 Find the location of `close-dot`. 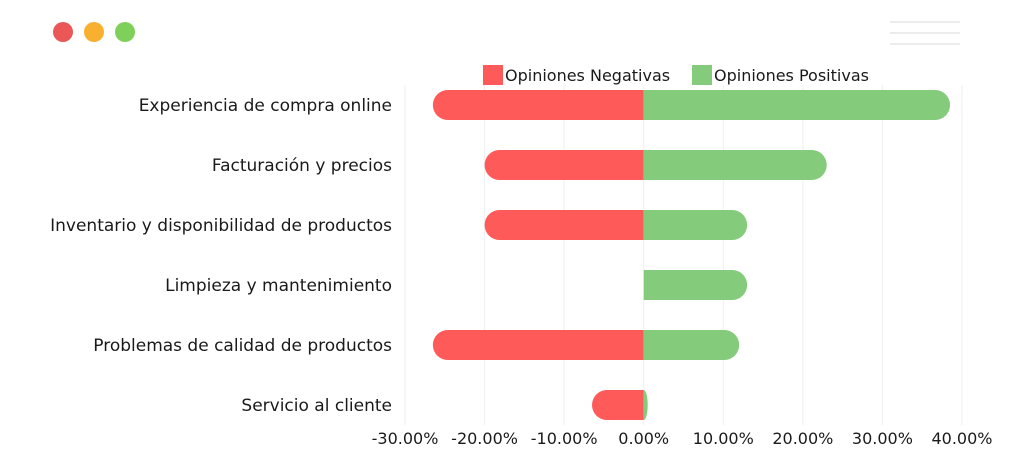

close-dot is located at coordinates (63, 32).